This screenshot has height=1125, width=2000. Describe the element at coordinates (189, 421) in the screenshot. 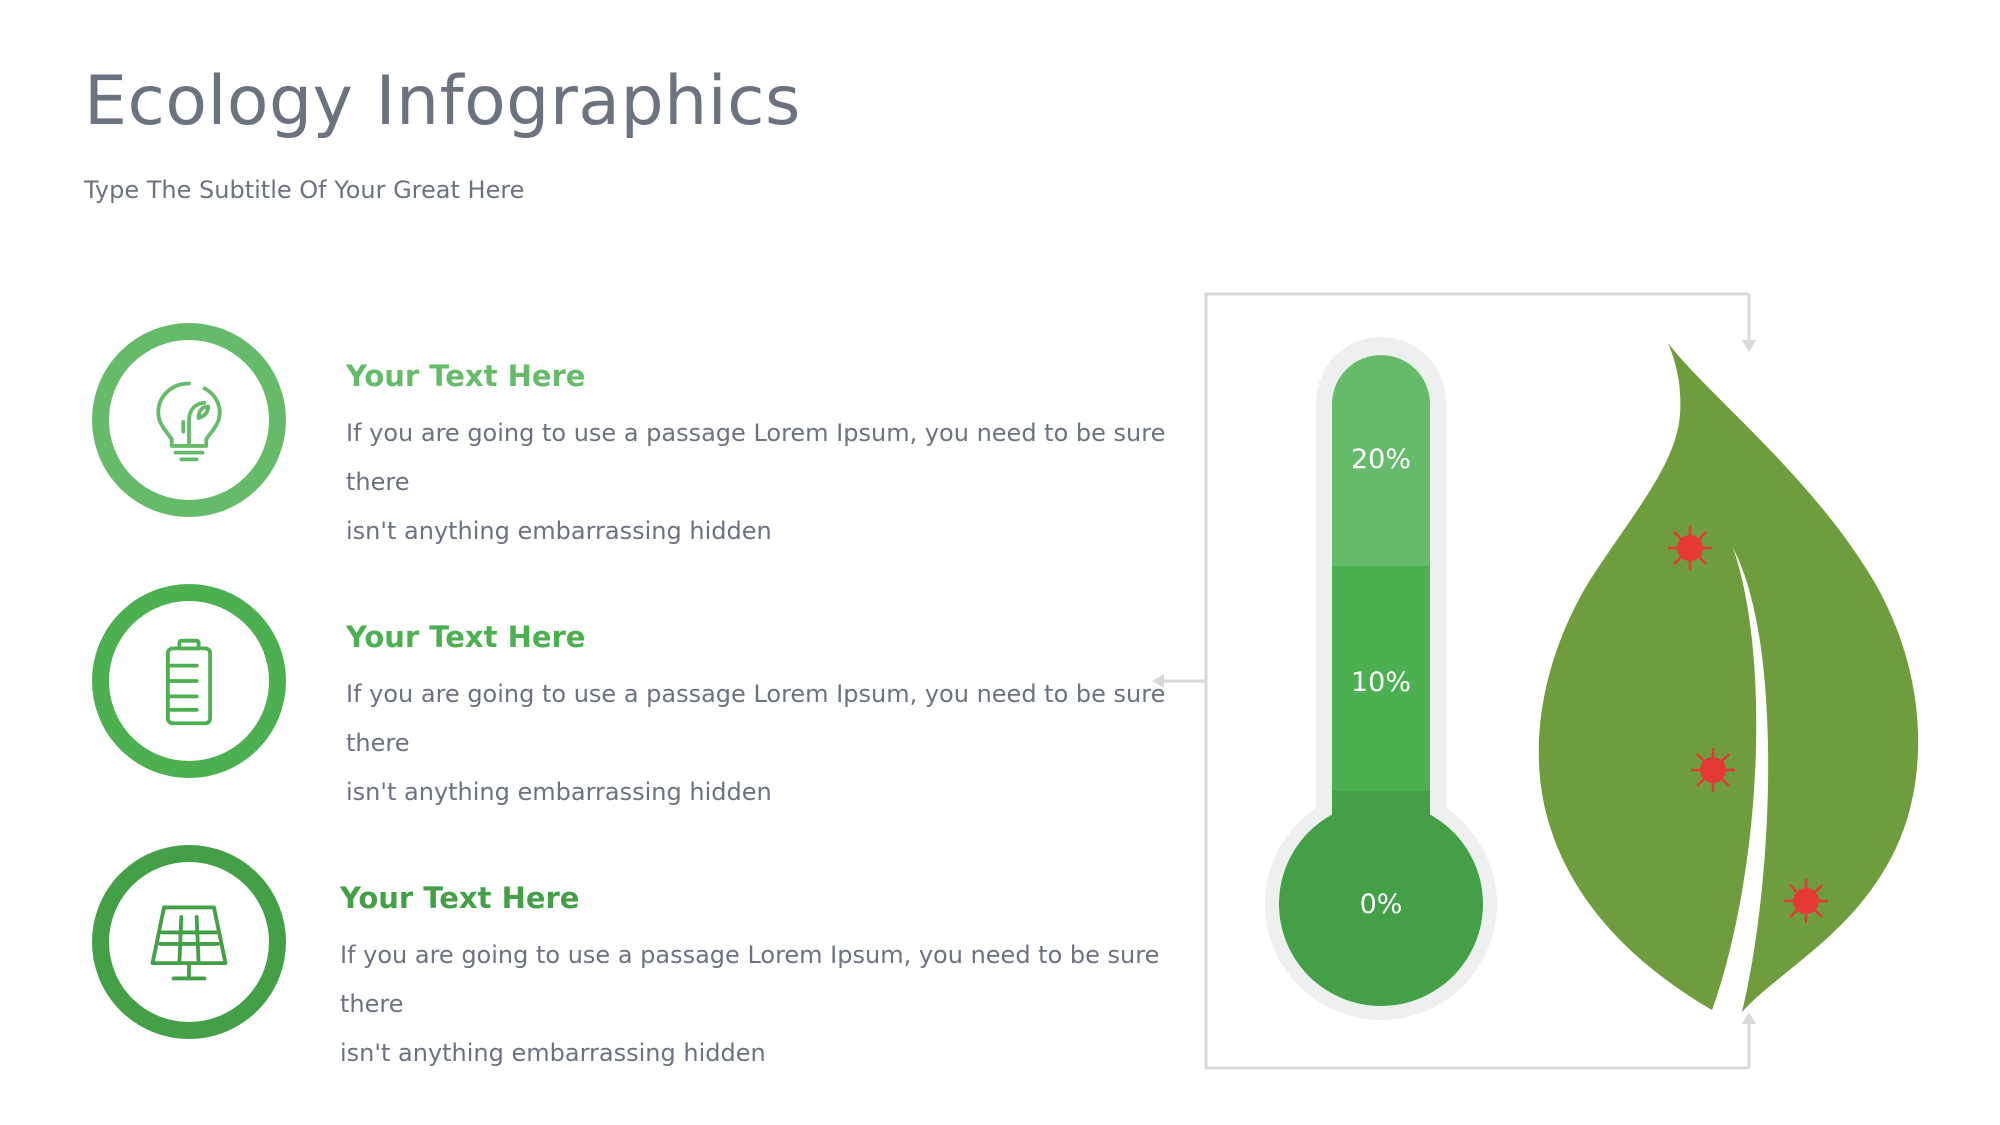

I see `lightbulb-leaf-icon` at that location.